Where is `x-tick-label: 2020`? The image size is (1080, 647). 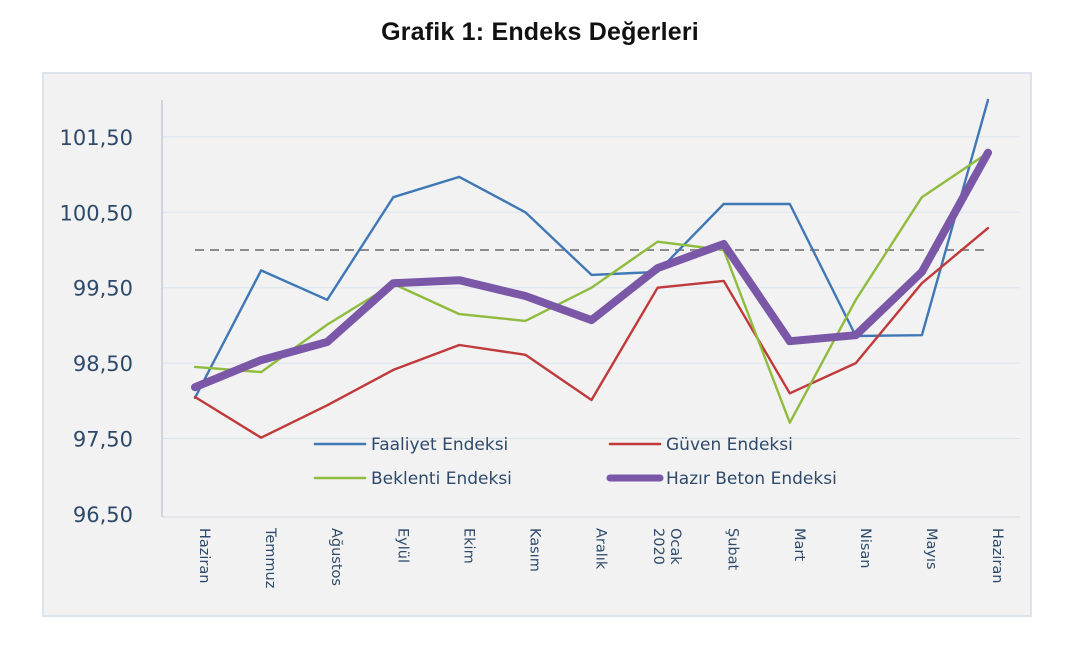
x-tick-label: 2020 is located at coordinates (658, 546).